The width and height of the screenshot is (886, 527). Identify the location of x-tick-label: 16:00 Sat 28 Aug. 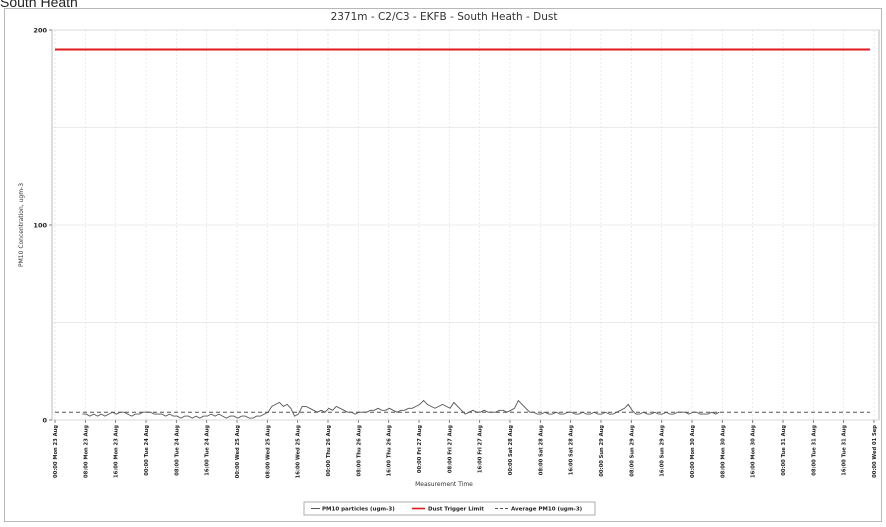
(572, 450).